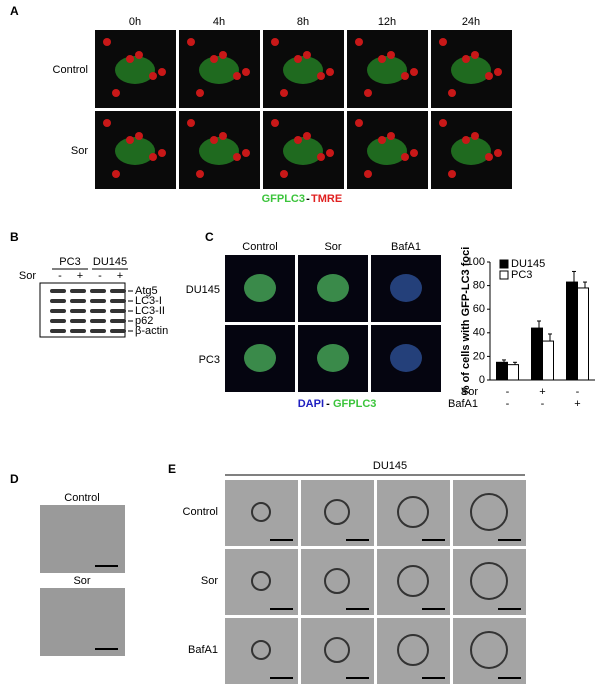 This screenshot has width=600, height=691. What do you see at coordinates (521, 275) in the screenshot?
I see `legend-label: PC3` at bounding box center [521, 275].